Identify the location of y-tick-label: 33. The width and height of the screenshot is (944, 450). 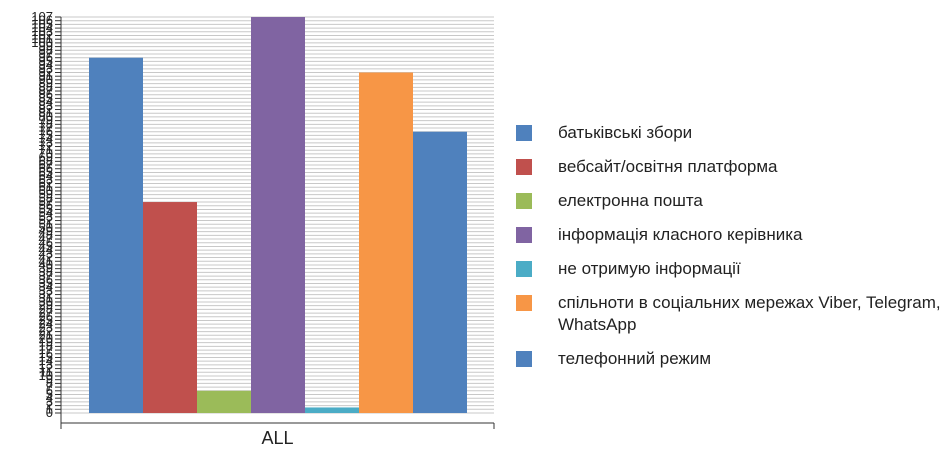
(46, 290).